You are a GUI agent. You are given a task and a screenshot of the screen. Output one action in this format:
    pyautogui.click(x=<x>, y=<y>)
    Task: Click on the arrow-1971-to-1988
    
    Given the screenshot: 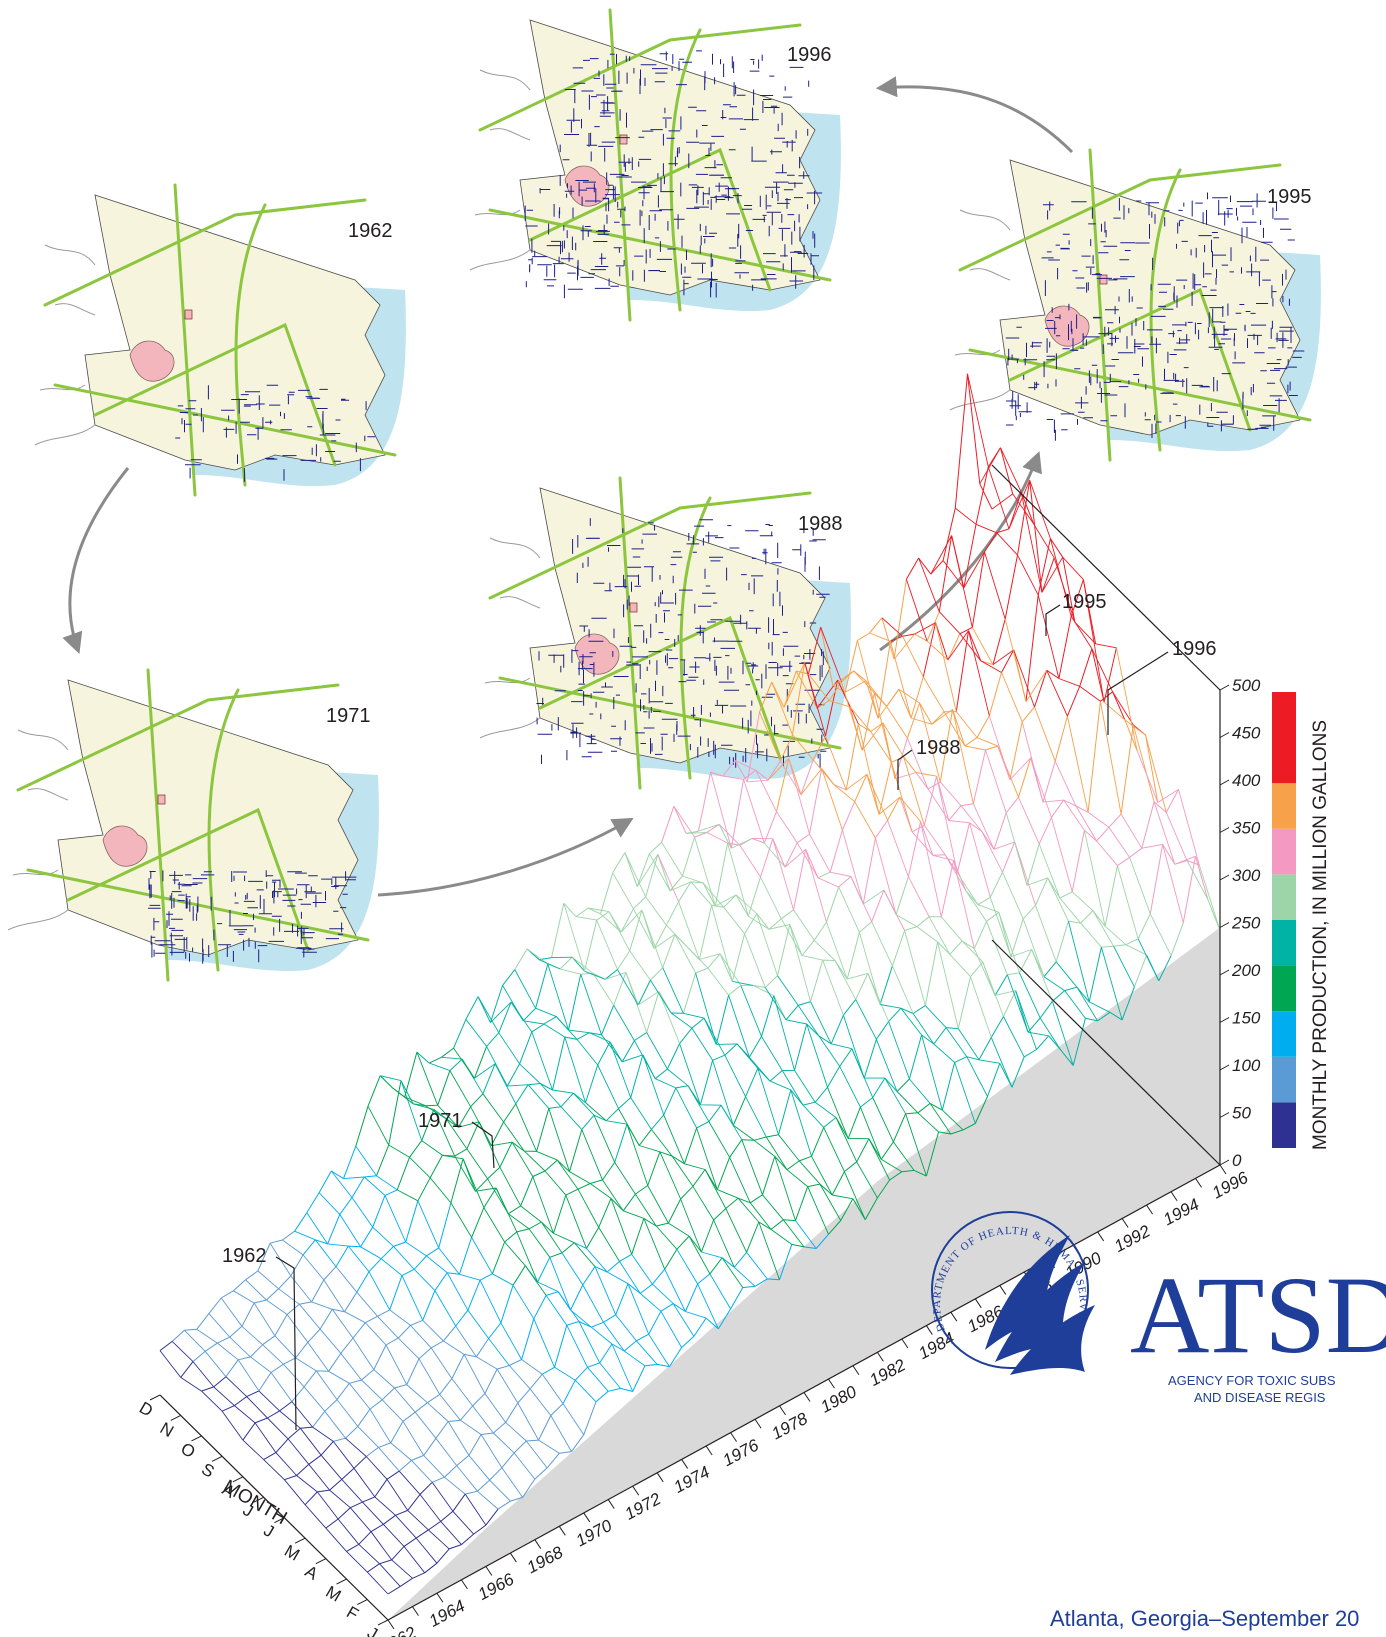 What is the action you would take?
    pyautogui.click(x=505, y=857)
    